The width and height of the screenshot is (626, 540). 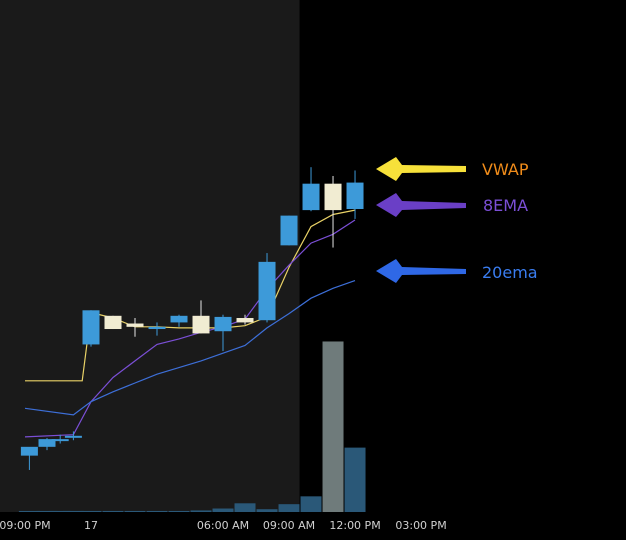 What do you see at coordinates (91, 525) in the screenshot?
I see `x-tick-label: 17` at bounding box center [91, 525].